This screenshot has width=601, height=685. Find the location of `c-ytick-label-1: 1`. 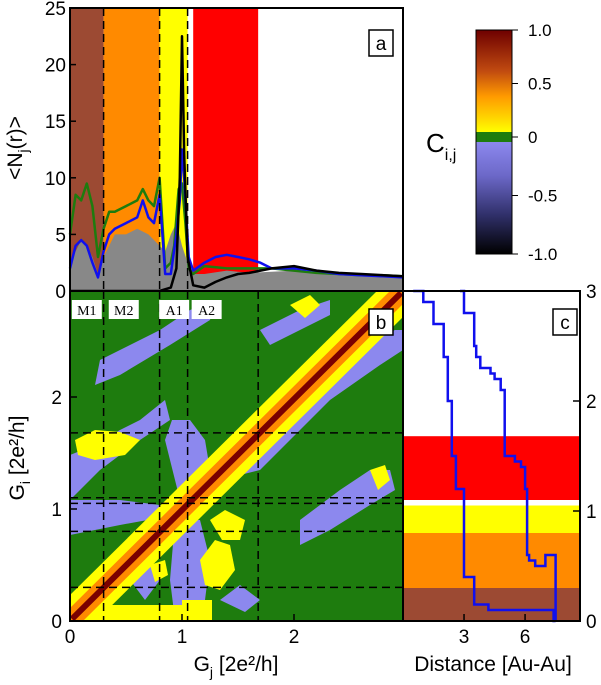

c-ytick-label-1: 1 is located at coordinates (591, 512).